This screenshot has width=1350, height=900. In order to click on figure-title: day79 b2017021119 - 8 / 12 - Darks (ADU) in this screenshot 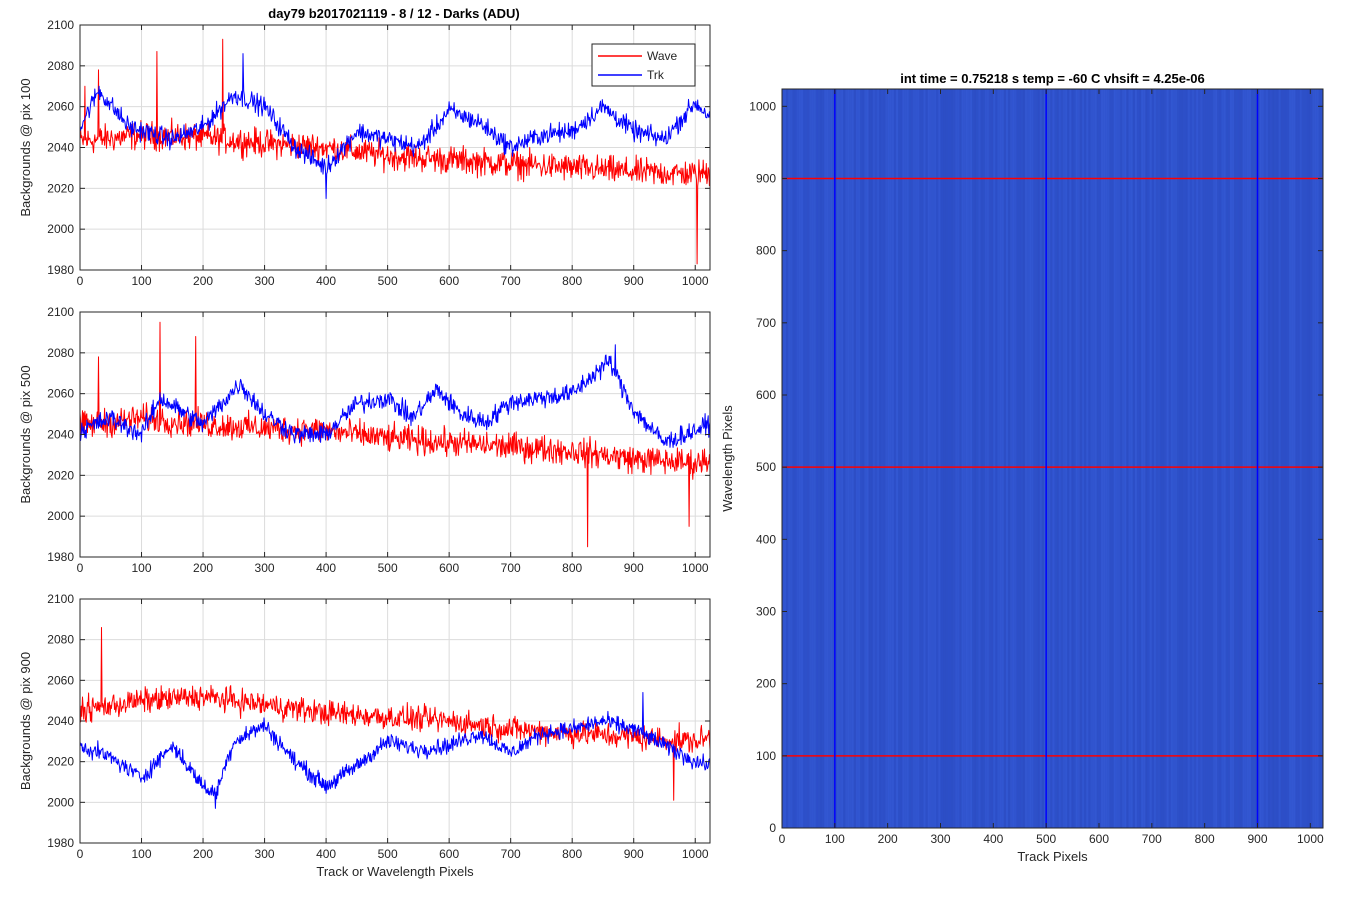, I will do `click(393, 13)`.